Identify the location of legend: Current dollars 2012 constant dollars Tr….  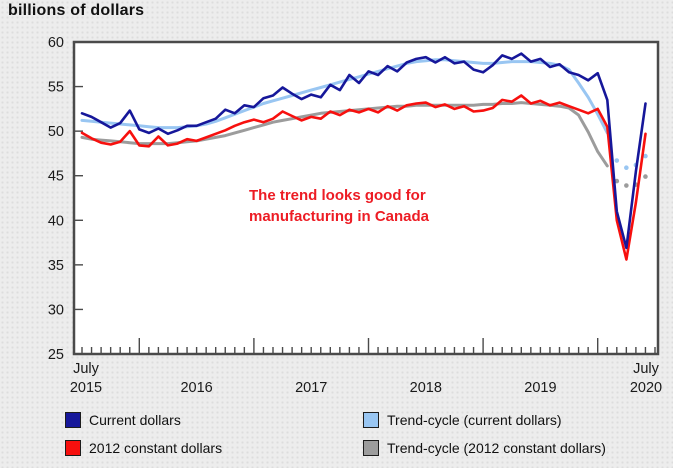
(336, 436).